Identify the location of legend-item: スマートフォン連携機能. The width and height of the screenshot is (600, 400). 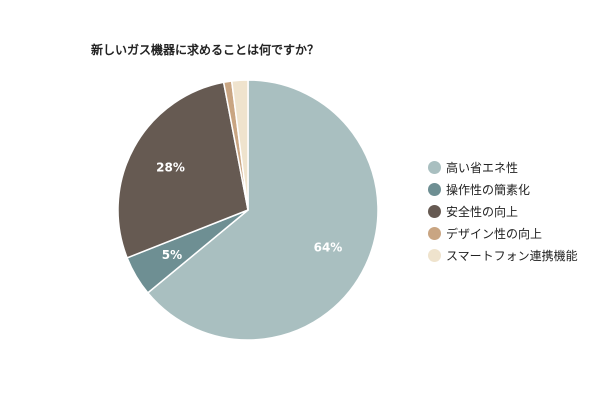
(503, 255).